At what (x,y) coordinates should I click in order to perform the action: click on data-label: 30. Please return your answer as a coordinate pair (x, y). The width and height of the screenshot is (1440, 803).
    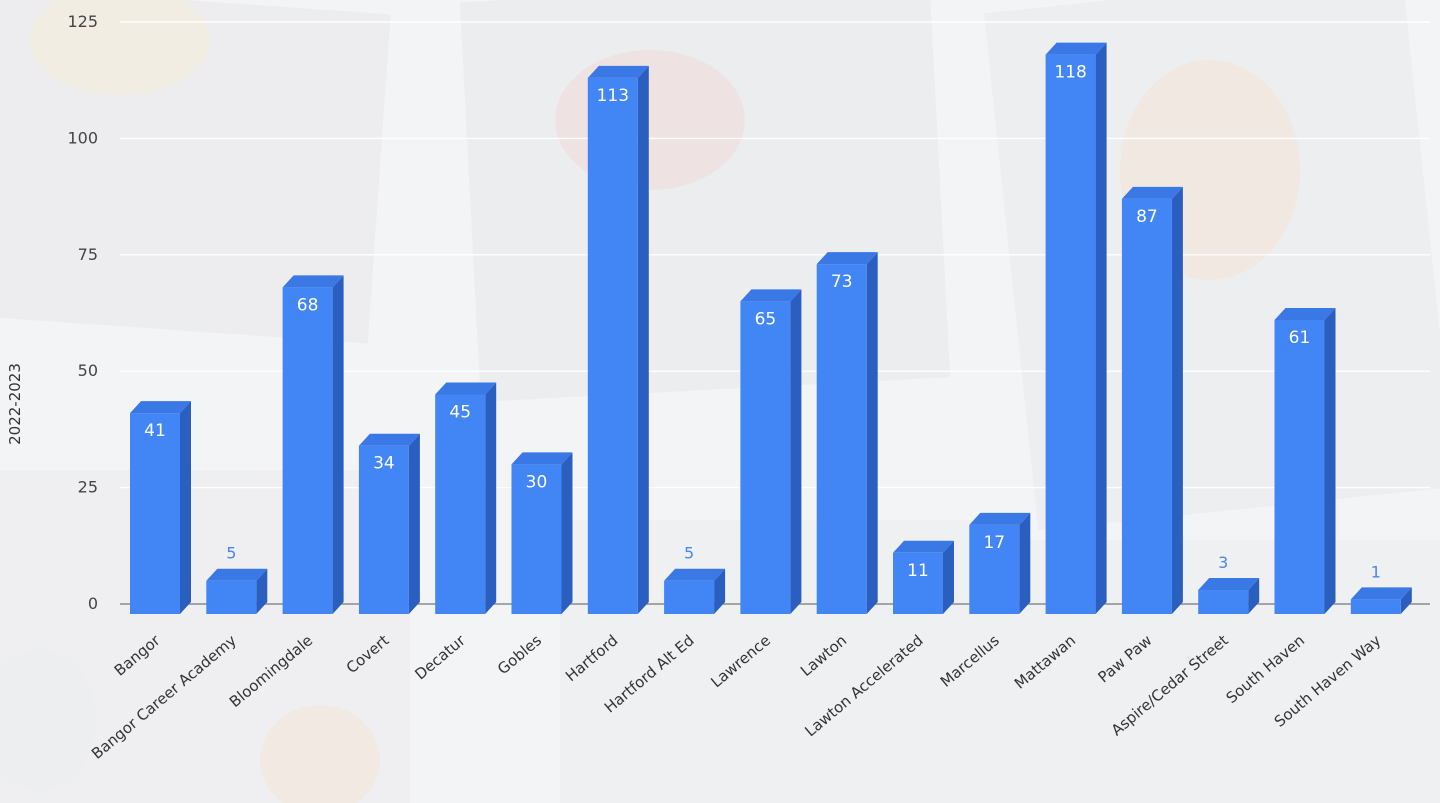
    Looking at the image, I should click on (537, 482).